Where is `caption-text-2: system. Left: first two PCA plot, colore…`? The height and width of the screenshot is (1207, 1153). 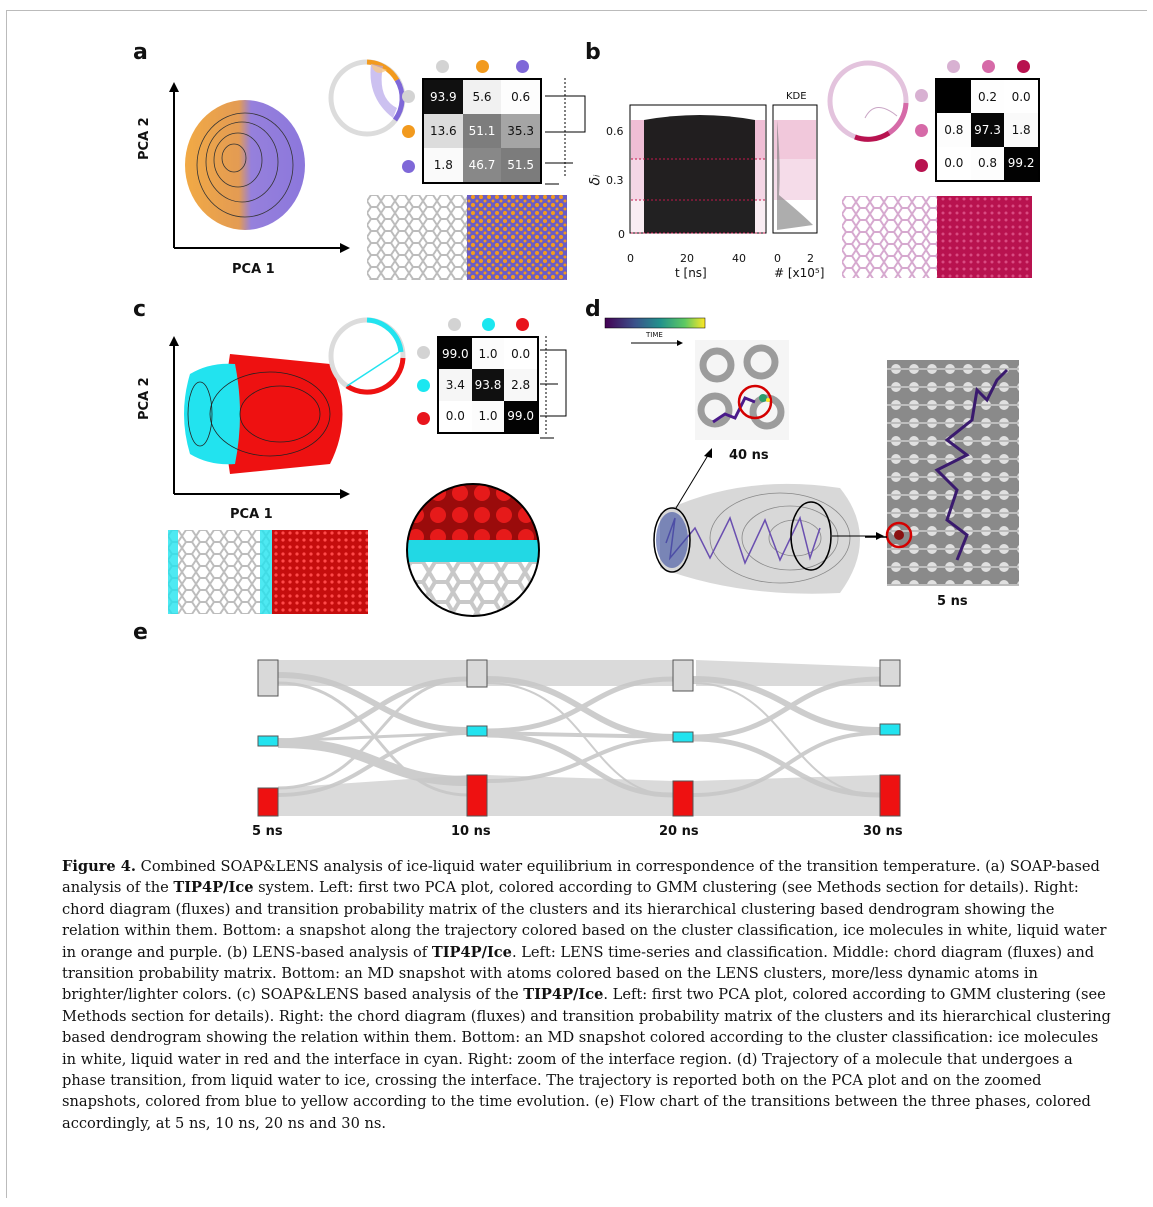
caption-text-2: system. Left: first two PCA plot, colore… is located at coordinates (584, 920).